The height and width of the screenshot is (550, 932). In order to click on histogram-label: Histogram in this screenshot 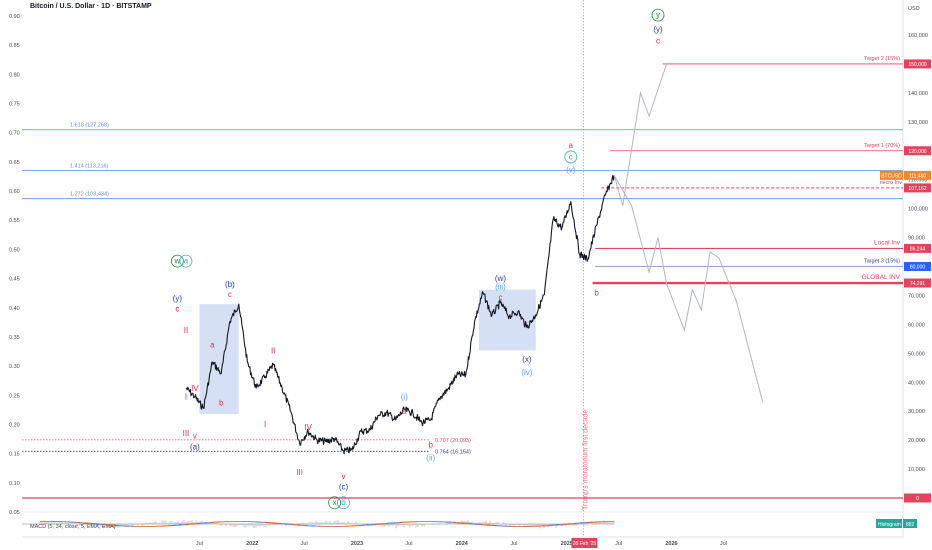, I will do `click(889, 525)`.